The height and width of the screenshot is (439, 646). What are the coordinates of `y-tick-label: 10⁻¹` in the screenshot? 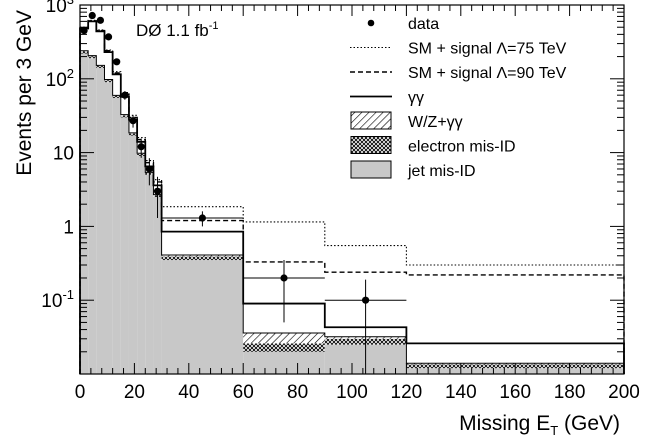 It's located at (57, 299).